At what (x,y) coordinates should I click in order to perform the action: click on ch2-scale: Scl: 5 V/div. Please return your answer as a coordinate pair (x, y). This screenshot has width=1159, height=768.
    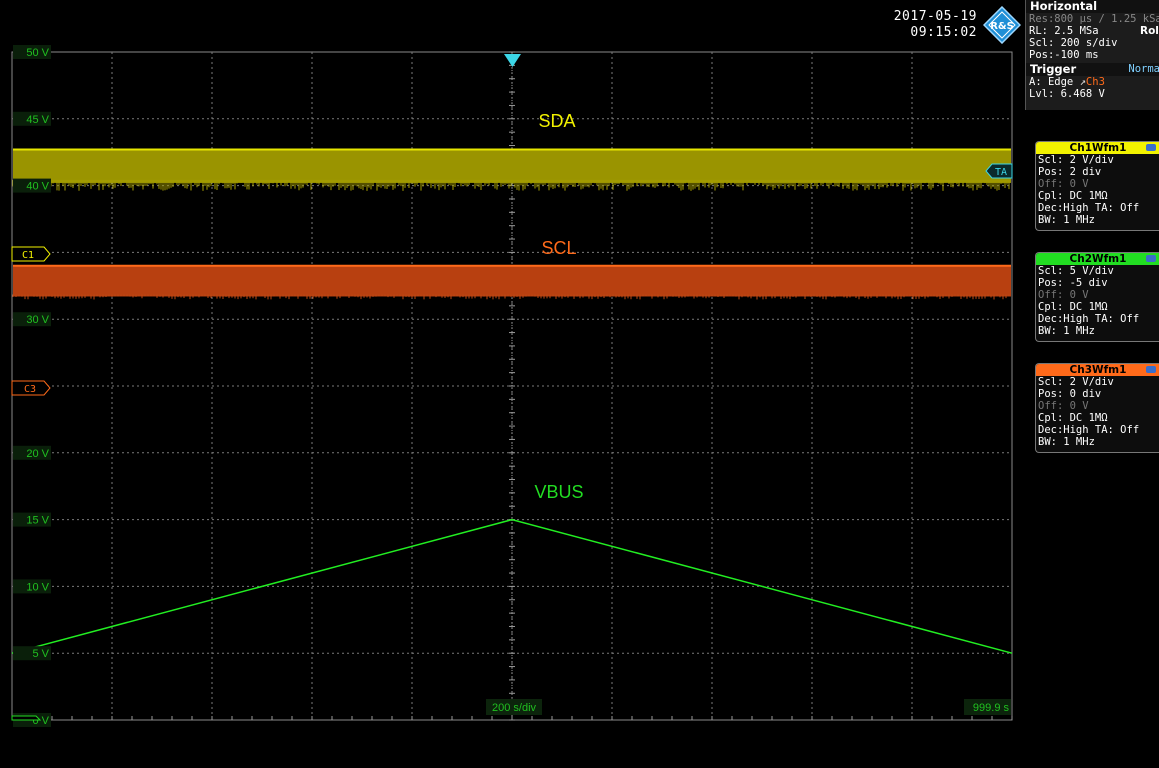
    Looking at the image, I should click on (1076, 271).